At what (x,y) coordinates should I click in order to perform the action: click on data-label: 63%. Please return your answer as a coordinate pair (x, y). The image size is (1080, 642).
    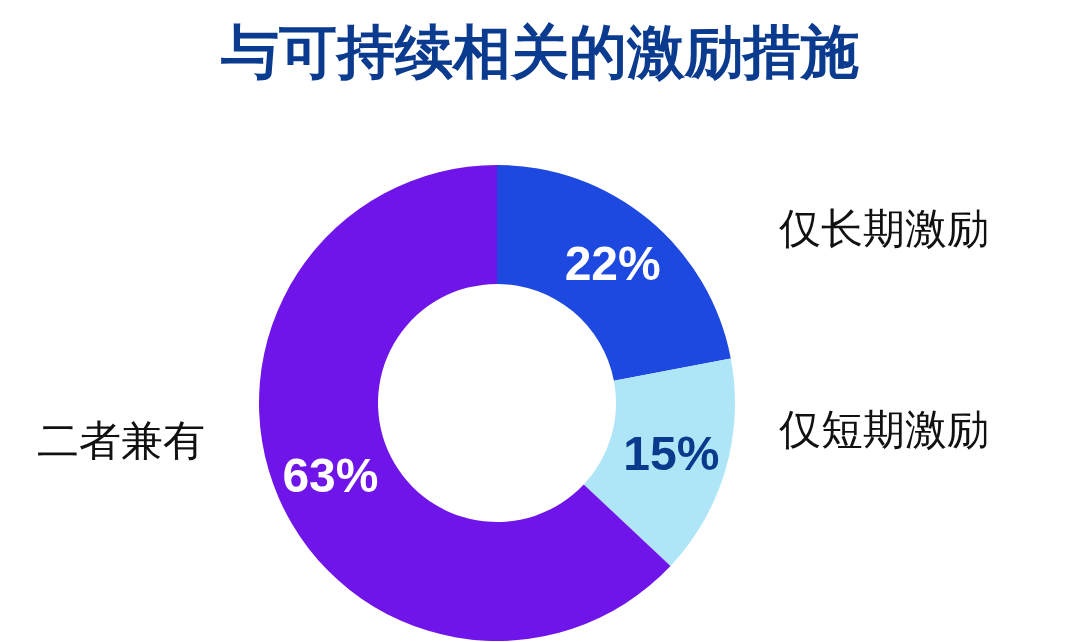
    Looking at the image, I should click on (330, 475).